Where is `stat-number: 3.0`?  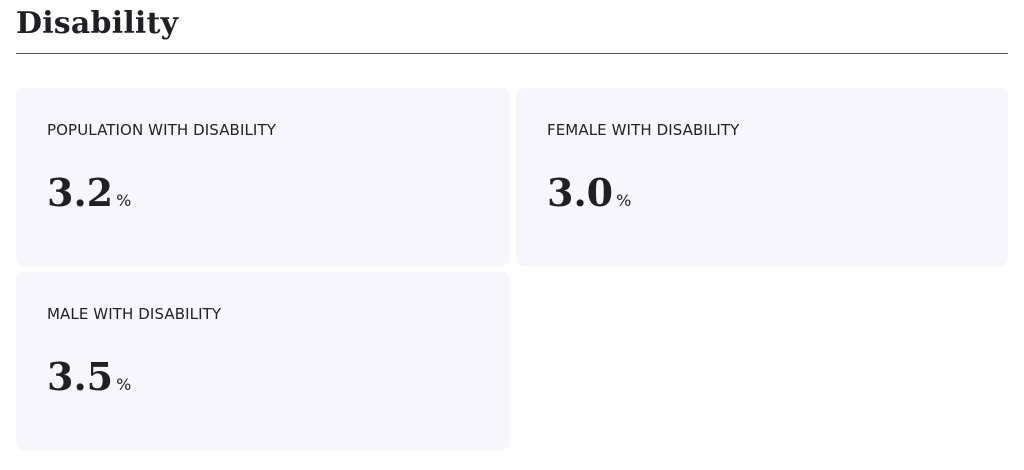 stat-number: 3.0 is located at coordinates (580, 192).